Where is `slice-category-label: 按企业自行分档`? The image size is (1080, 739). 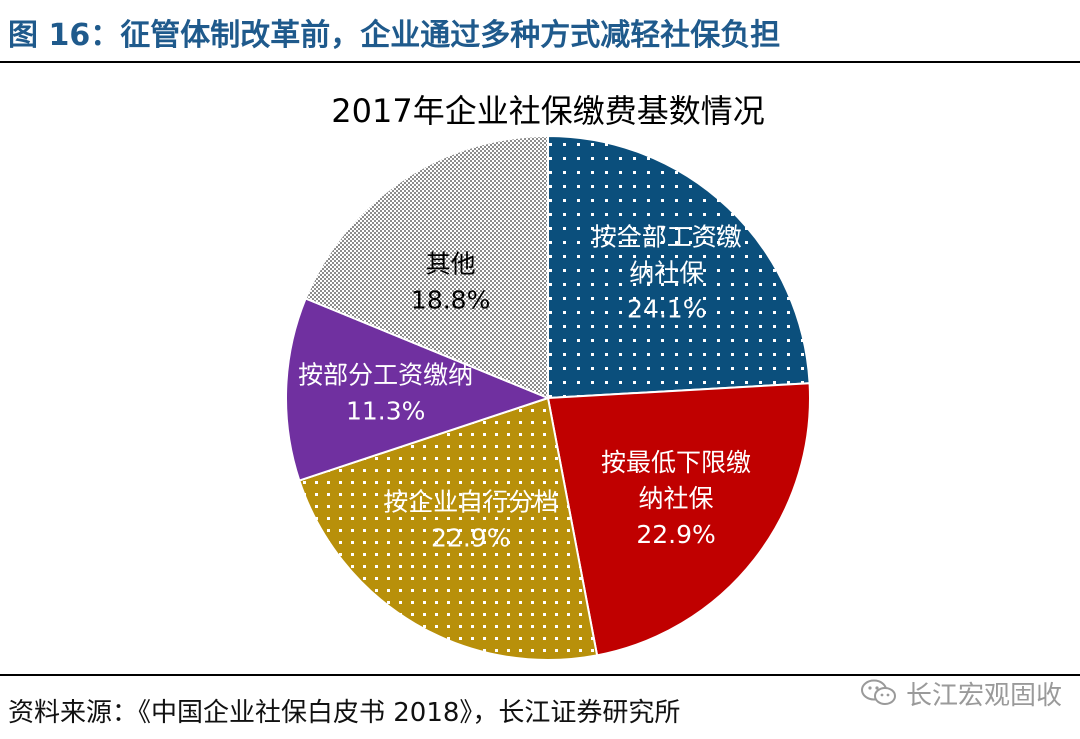
slice-category-label: 按企业自行分档 is located at coordinates (470, 502).